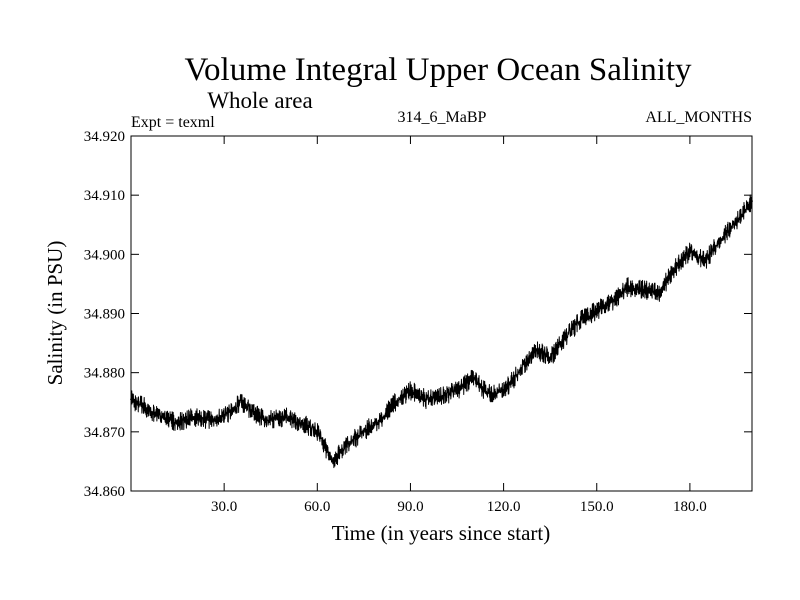  Describe the element at coordinates (224, 507) in the screenshot. I see `x-tick-label: 30.0` at that location.